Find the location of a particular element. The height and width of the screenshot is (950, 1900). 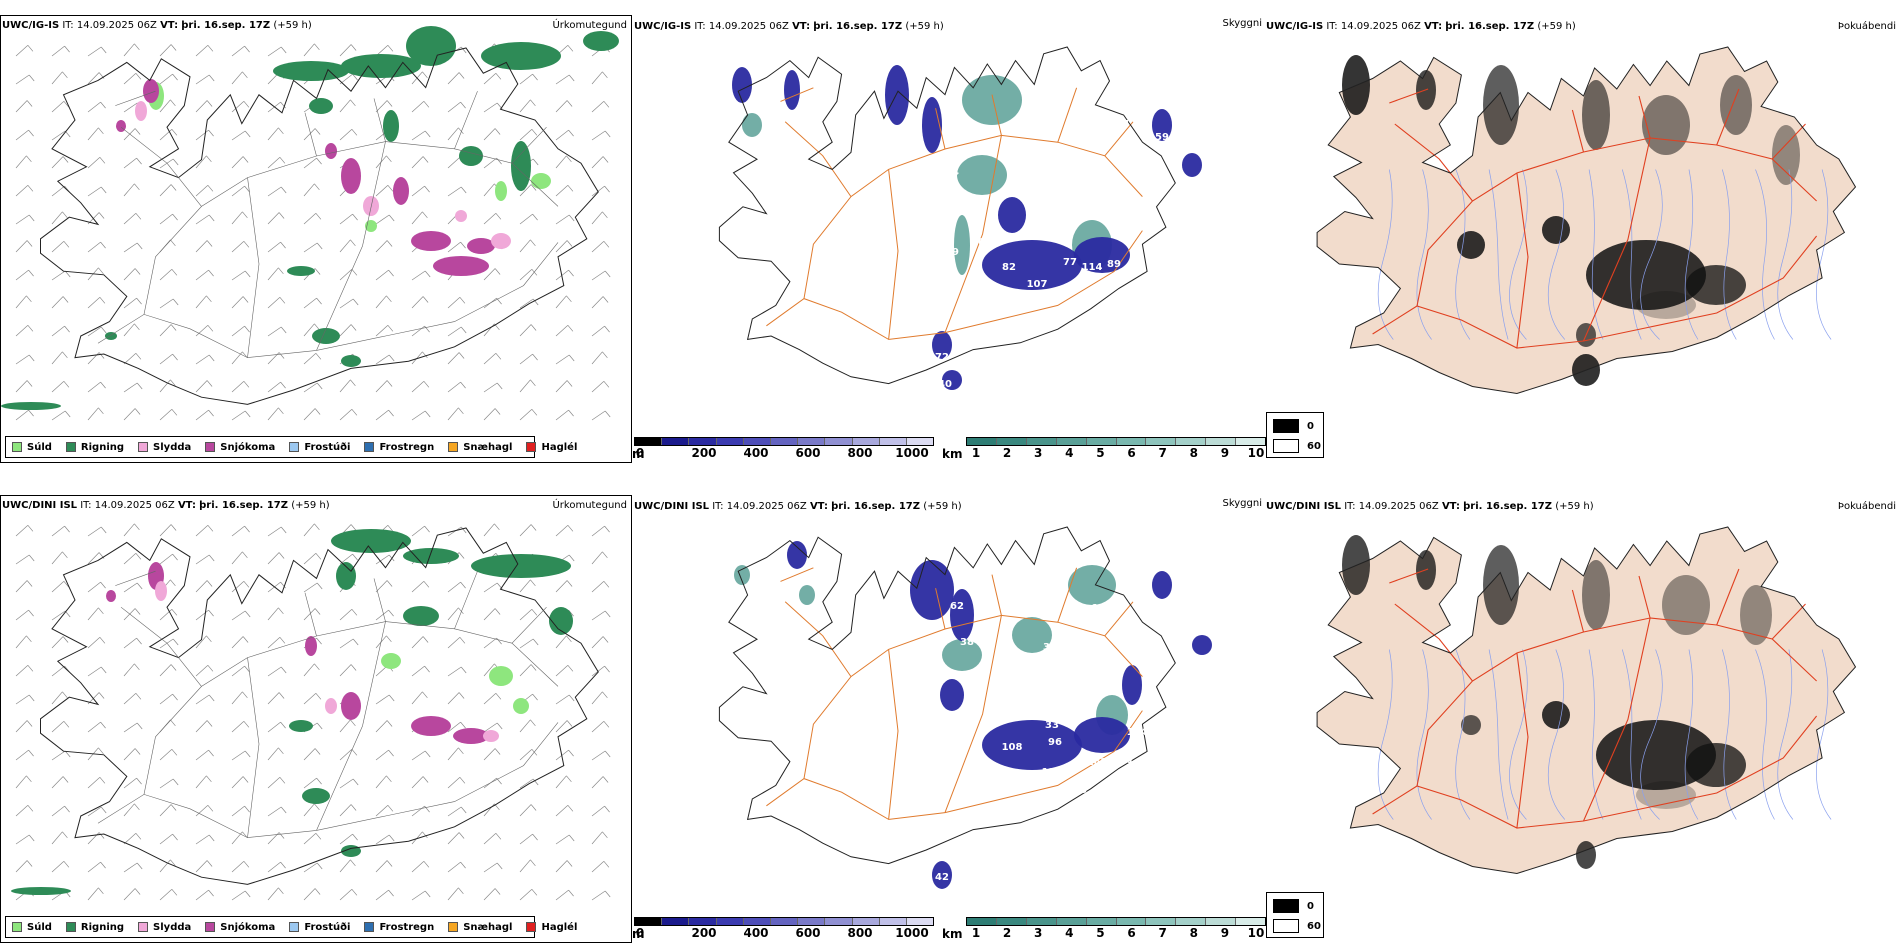

fog-map is located at coordinates (1586, 700).